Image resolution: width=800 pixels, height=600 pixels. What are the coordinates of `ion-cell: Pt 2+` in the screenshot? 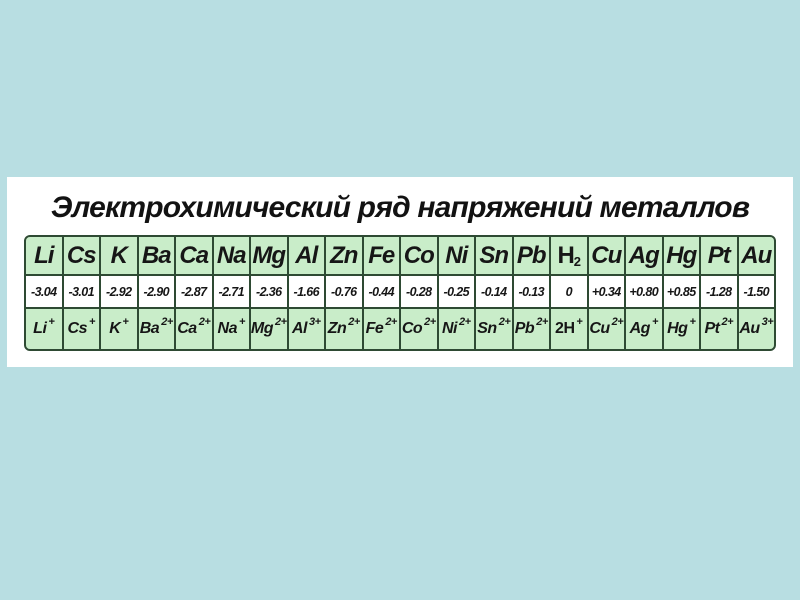 It's located at (719, 329).